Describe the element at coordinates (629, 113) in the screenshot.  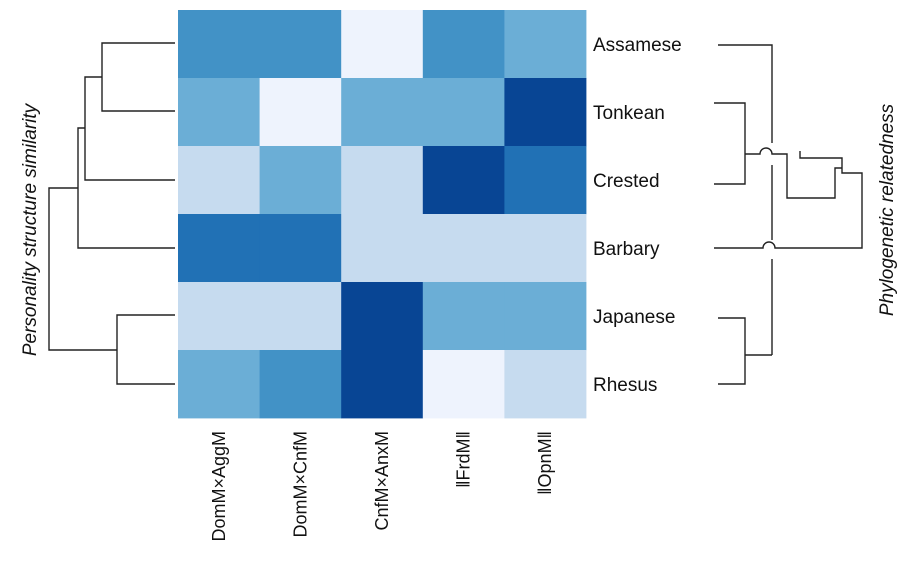
I see `row-label: Tonkean` at that location.